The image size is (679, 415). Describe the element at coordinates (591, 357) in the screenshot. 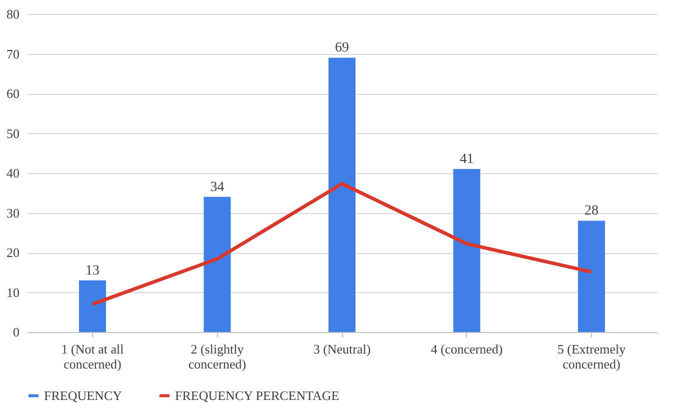

I see `x-tick-label: 5 (Extremely concerned)` at that location.